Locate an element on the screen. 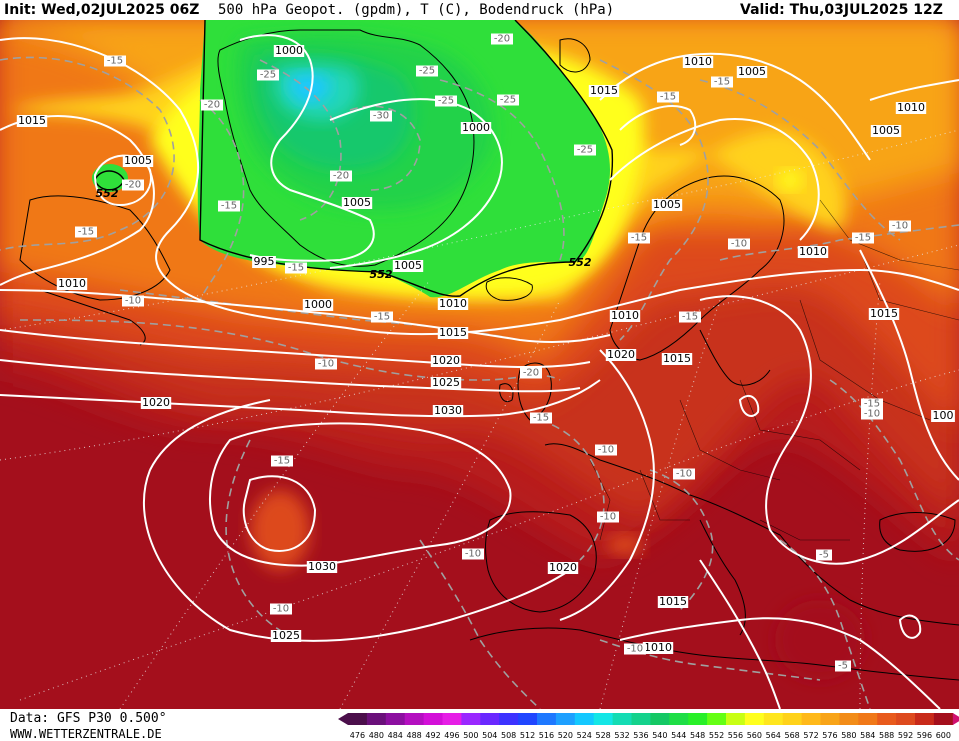 This screenshot has width=959, height=741. scale-label: 528 is located at coordinates (603, 735).